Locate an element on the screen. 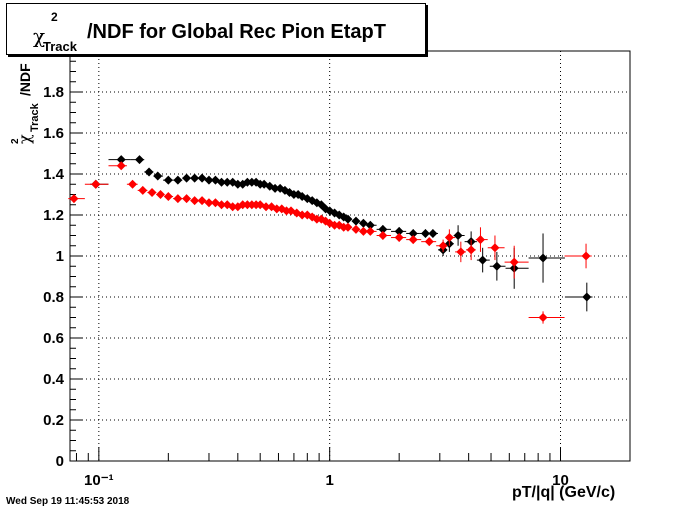  y-axis-label-sub: Track is located at coordinates (35, 117).